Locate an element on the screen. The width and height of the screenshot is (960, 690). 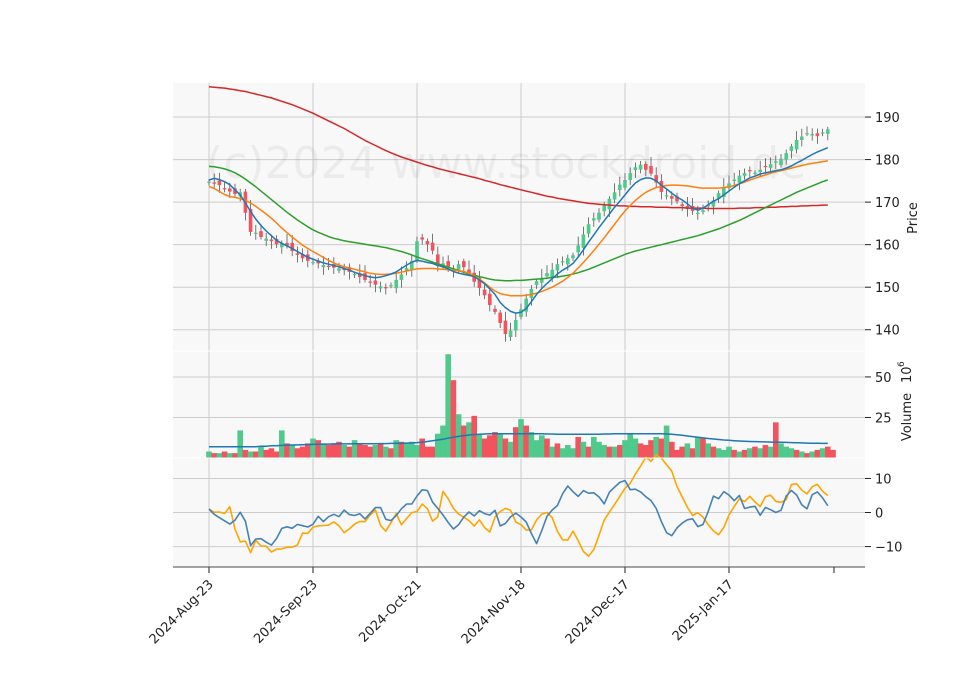
volume-unit-exponent: 6 is located at coordinates (902, 364).